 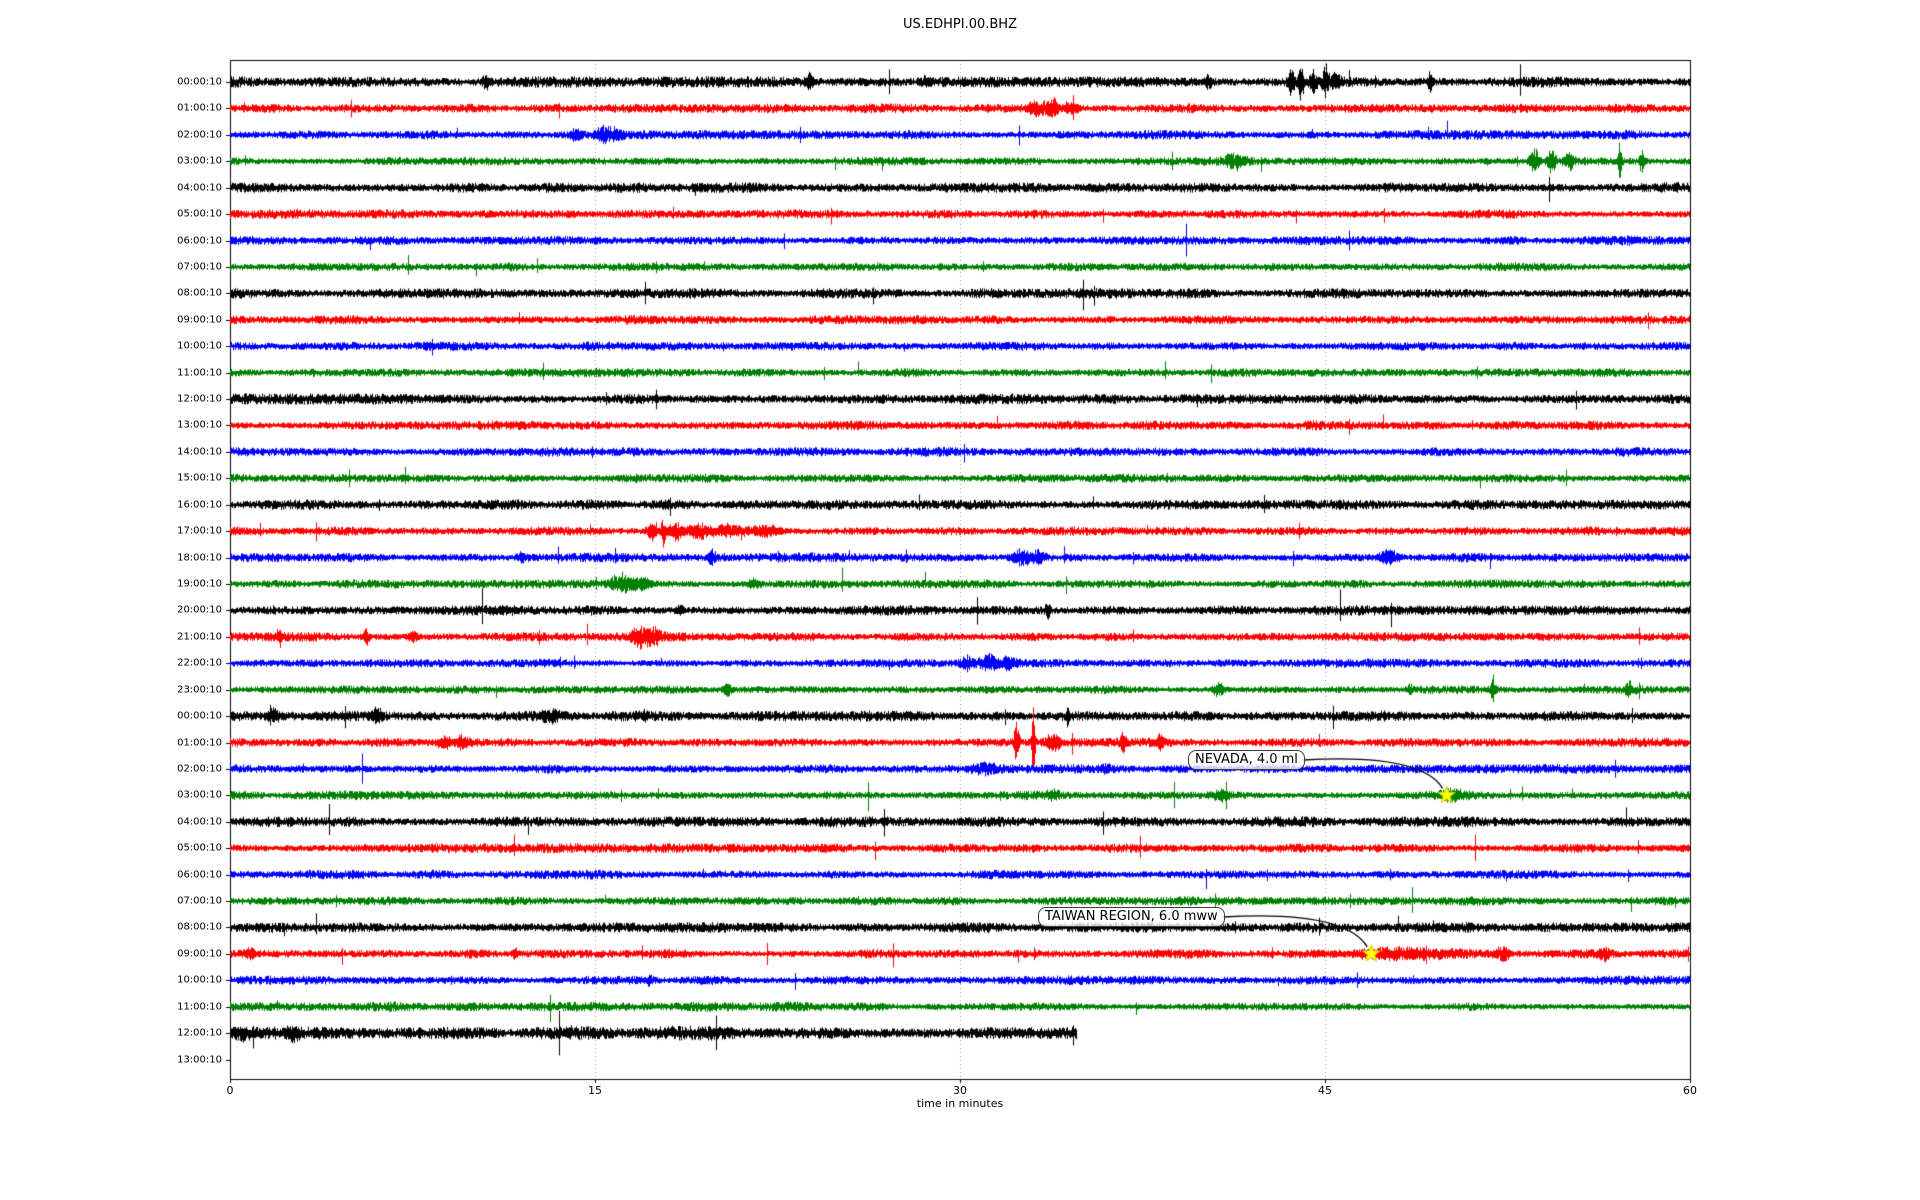 What do you see at coordinates (230, 1090) in the screenshot?
I see `x-tick-label: 0` at bounding box center [230, 1090].